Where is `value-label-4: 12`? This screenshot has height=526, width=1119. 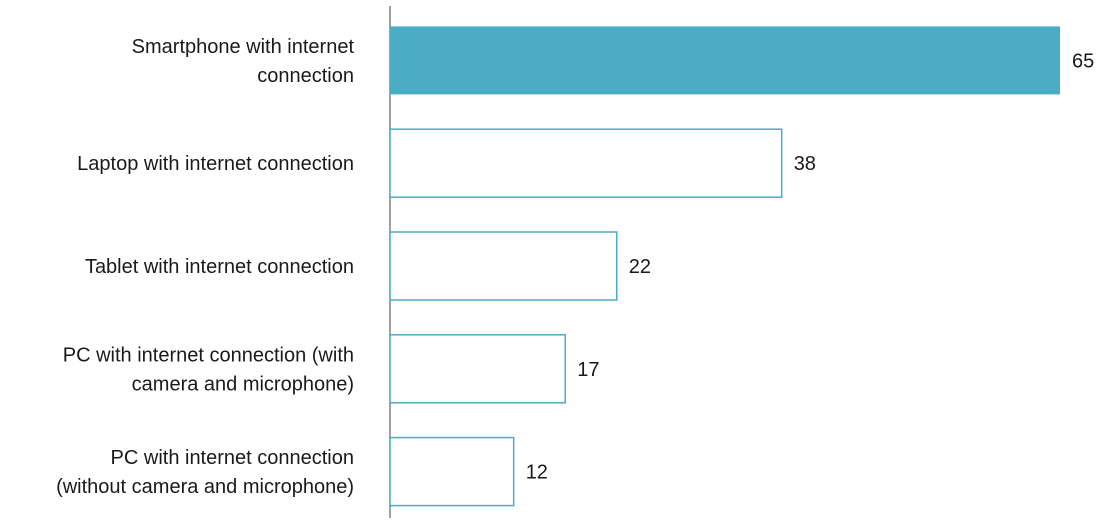 value-label-4: 12 is located at coordinates (537, 473).